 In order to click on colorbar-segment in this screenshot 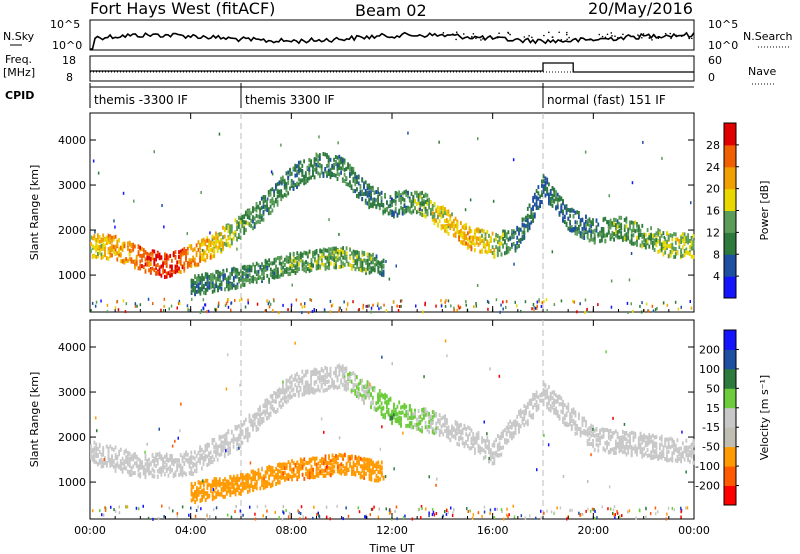, I will do `click(730, 265)`.